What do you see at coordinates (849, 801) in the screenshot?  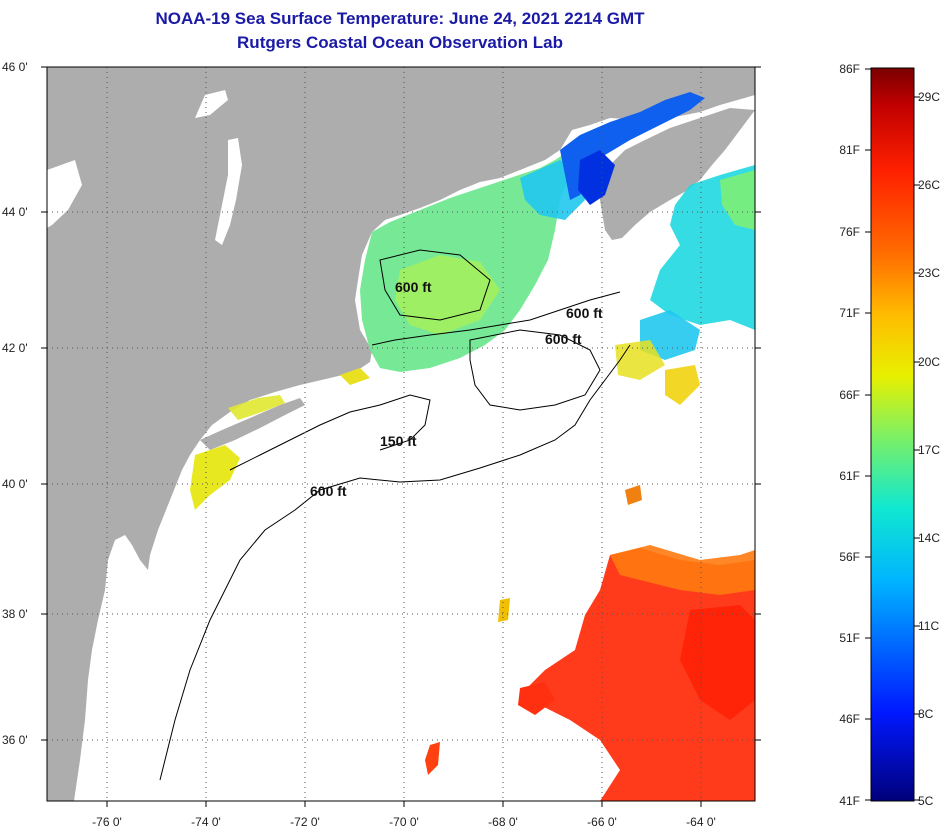 I see `colorbar-f-label: 41F` at bounding box center [849, 801].